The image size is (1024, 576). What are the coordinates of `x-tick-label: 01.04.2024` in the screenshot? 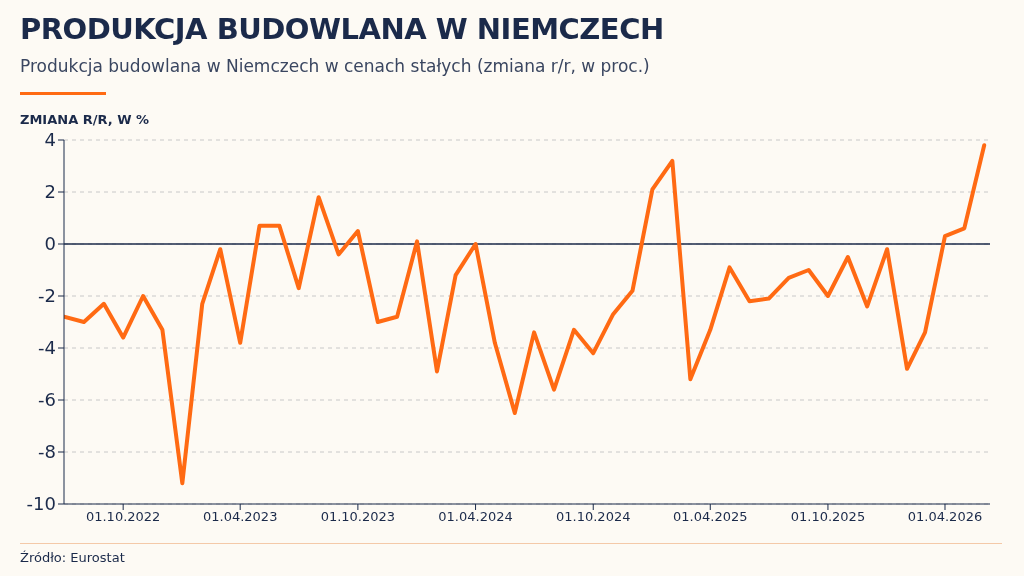 It's located at (475, 517).